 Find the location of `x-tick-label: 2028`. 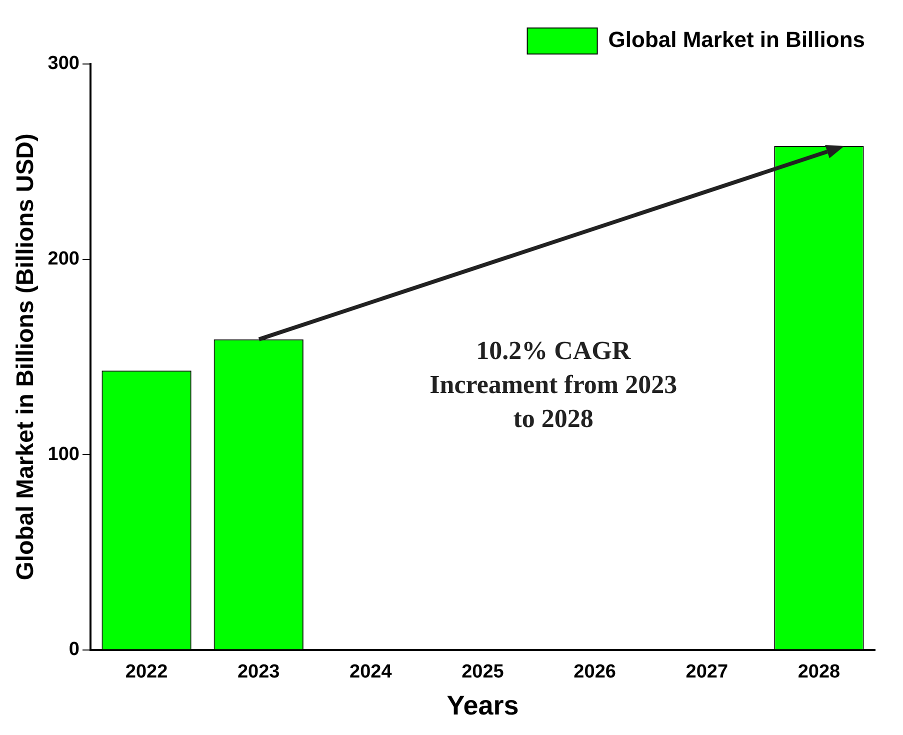

x-tick-label: 2028 is located at coordinates (819, 671).